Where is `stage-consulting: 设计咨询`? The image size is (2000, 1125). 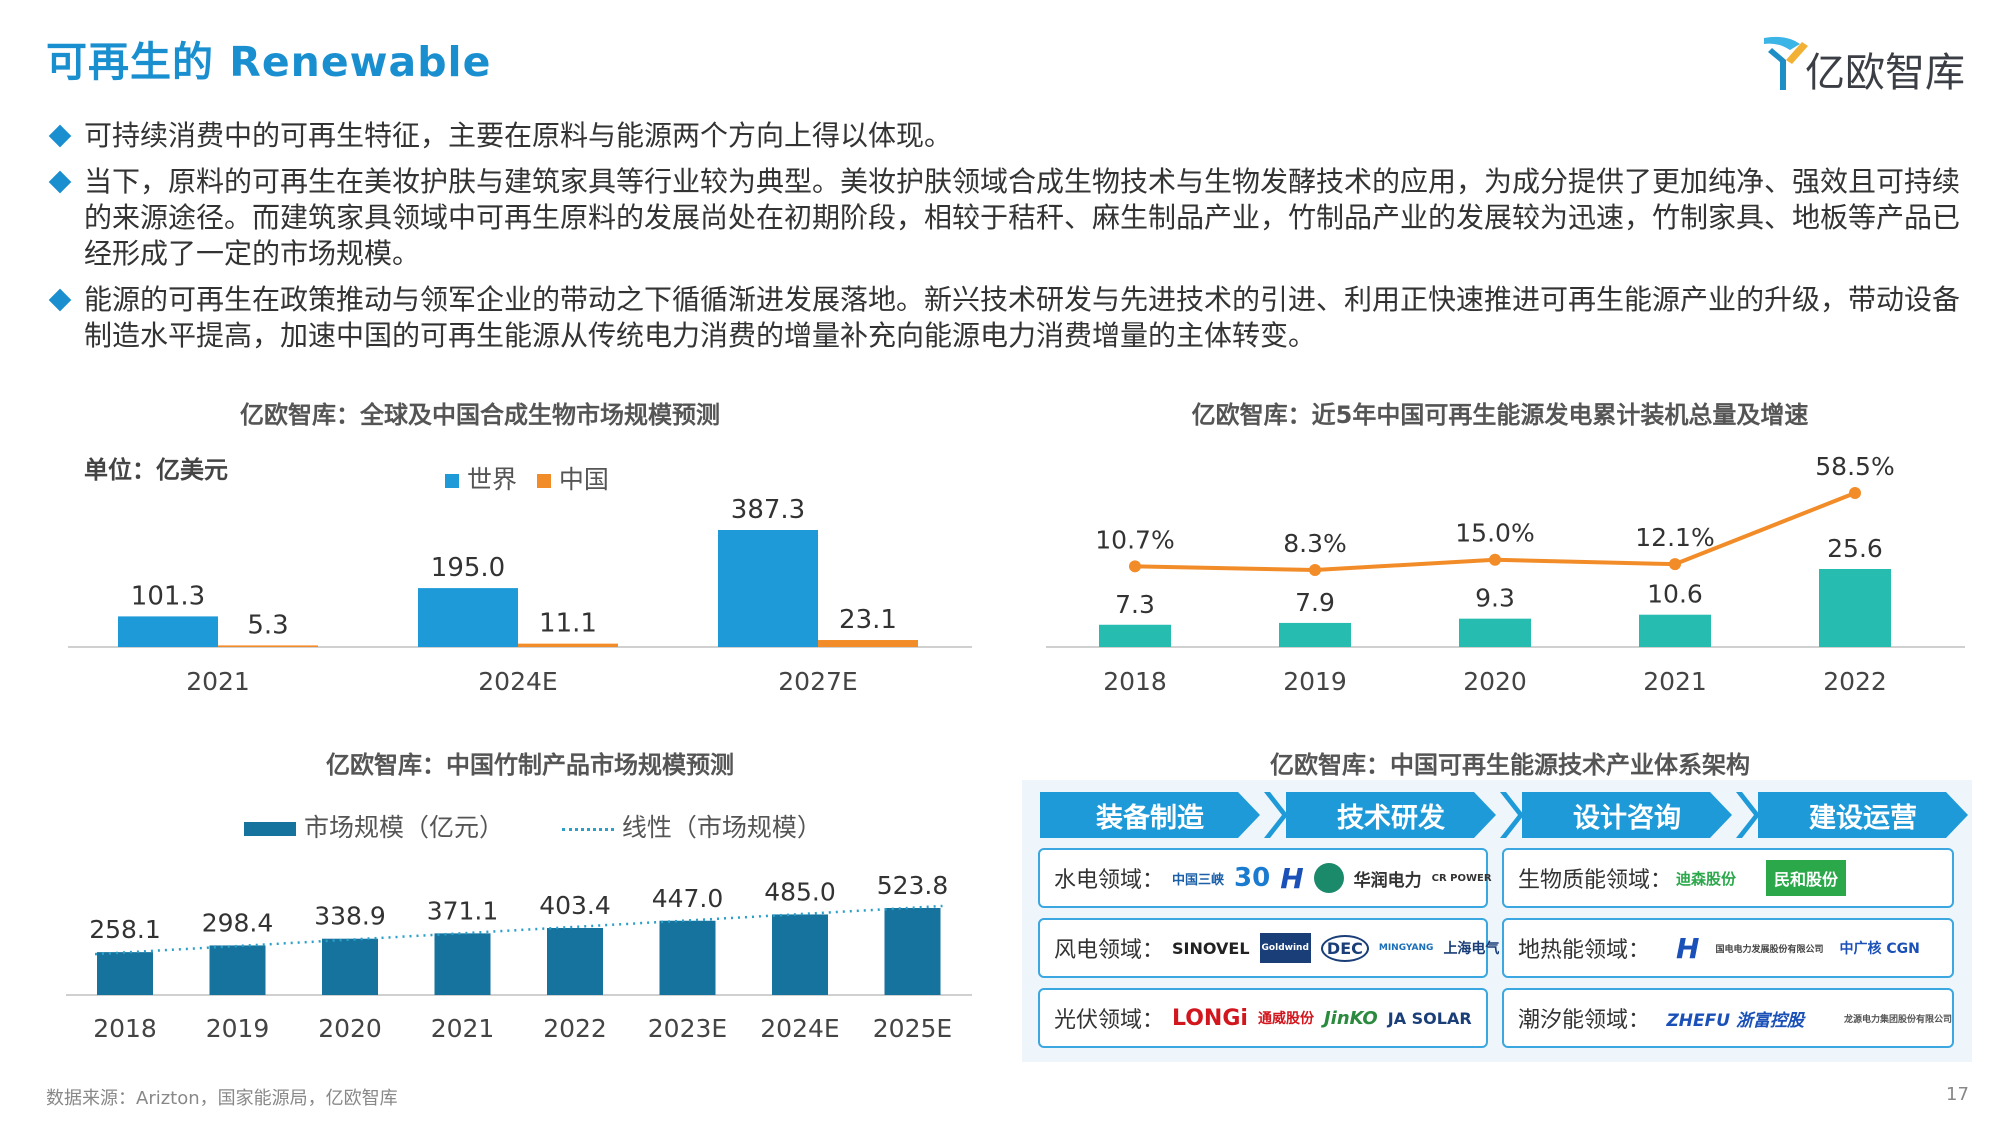 stage-consulting: 设计咨询 is located at coordinates (1627, 815).